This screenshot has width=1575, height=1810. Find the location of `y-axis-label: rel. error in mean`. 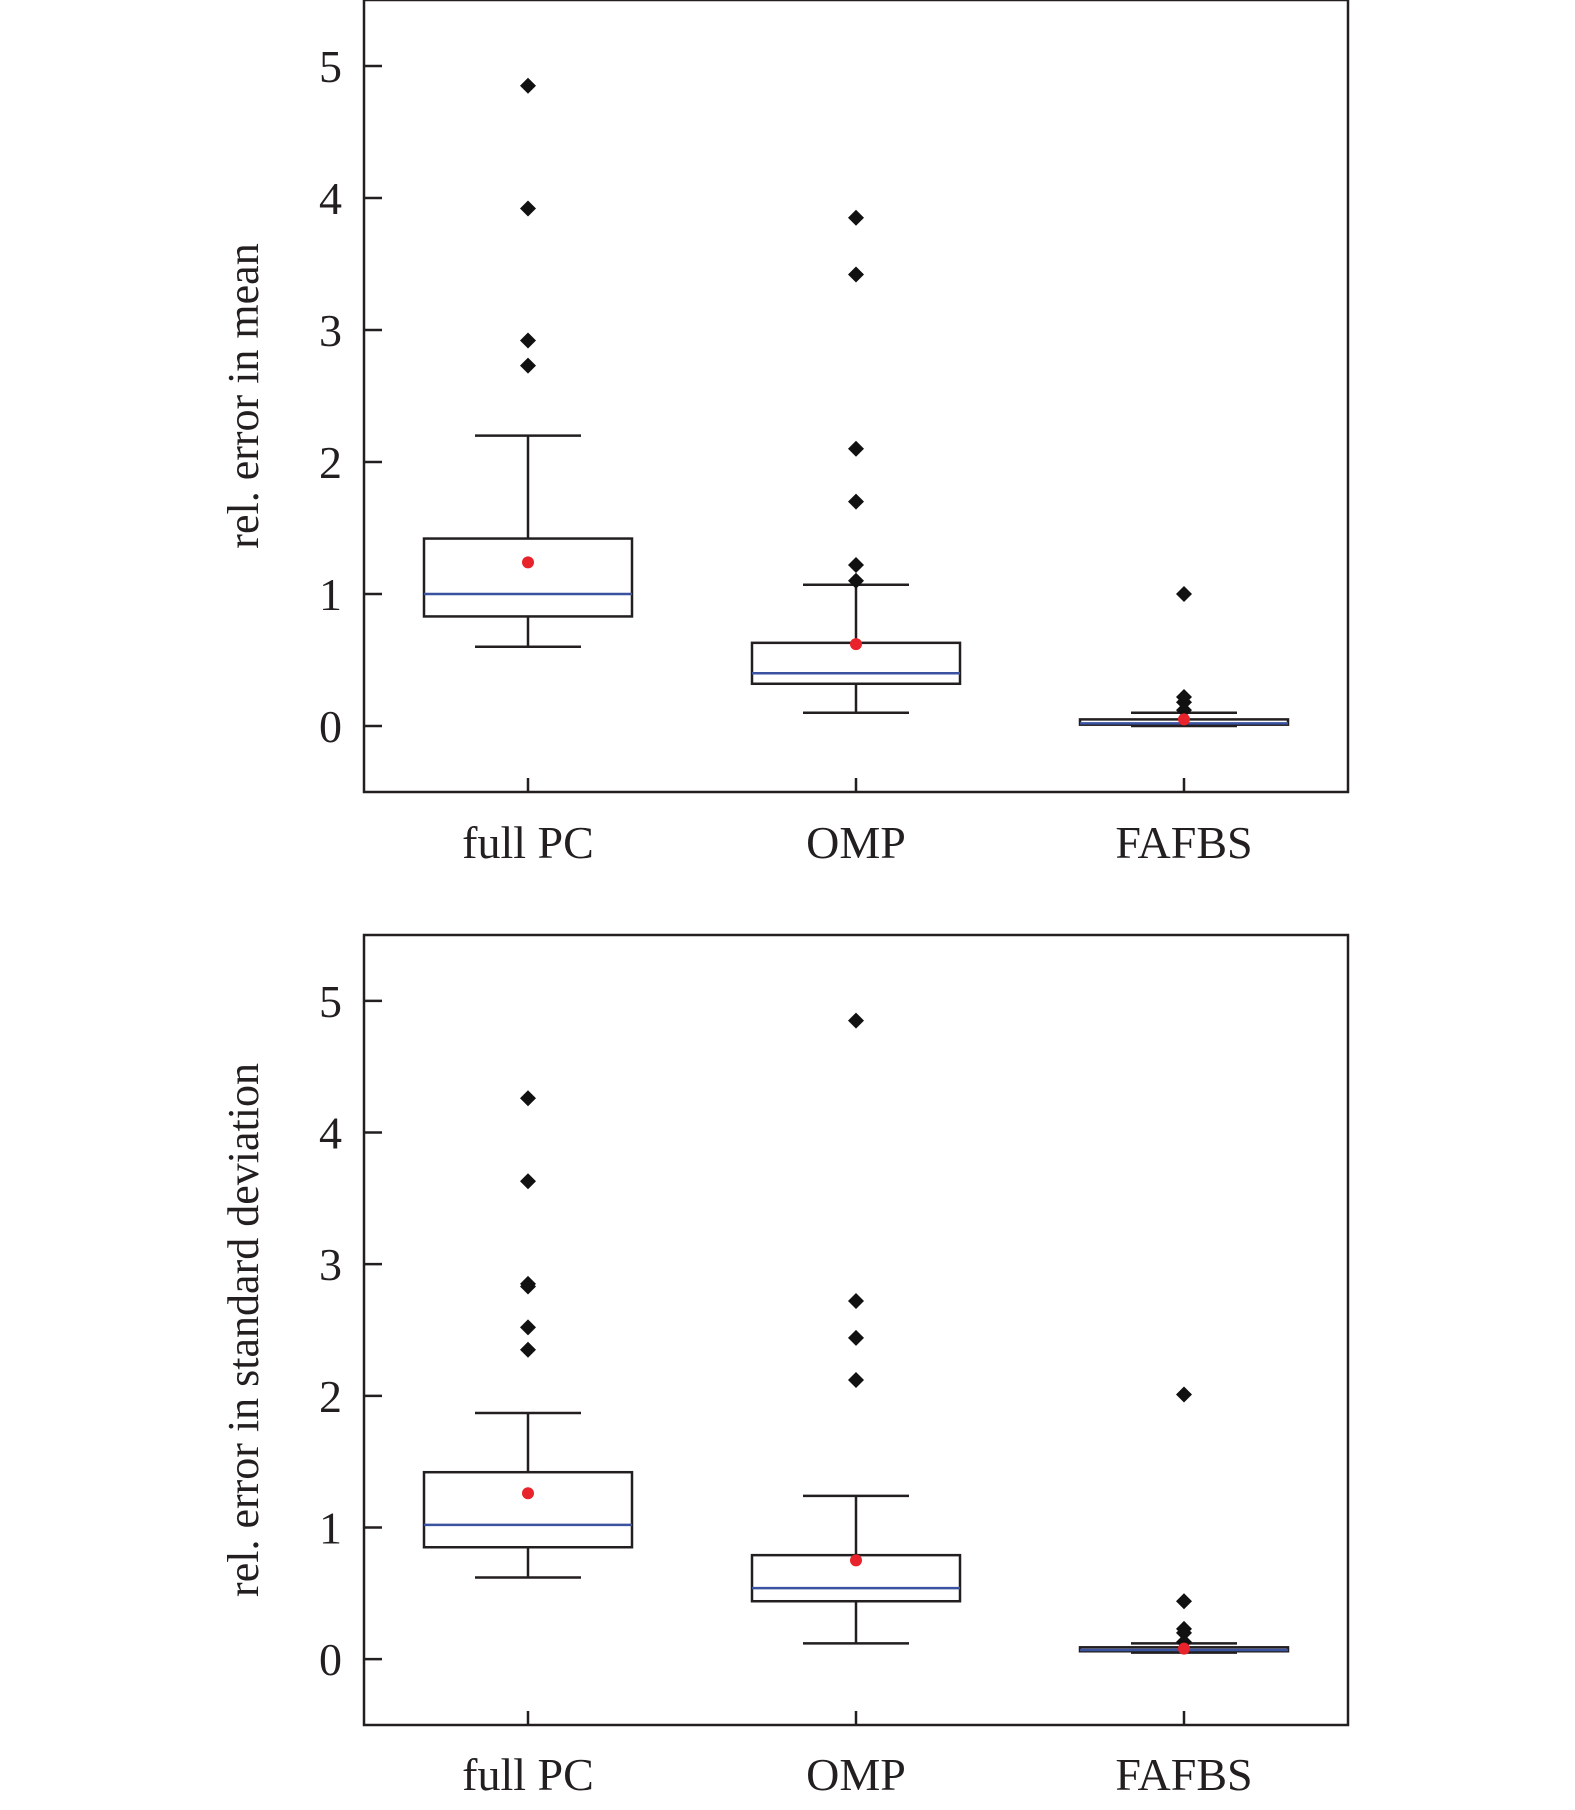

y-axis-label: rel. error in mean is located at coordinates (243, 395).